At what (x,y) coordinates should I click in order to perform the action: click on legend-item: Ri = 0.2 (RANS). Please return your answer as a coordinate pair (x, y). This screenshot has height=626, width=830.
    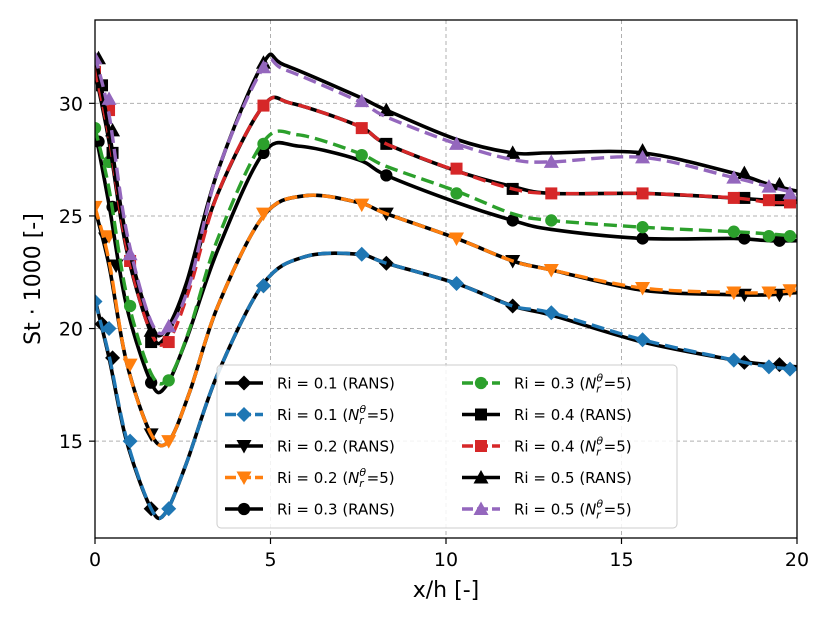
    Looking at the image, I should click on (310, 447).